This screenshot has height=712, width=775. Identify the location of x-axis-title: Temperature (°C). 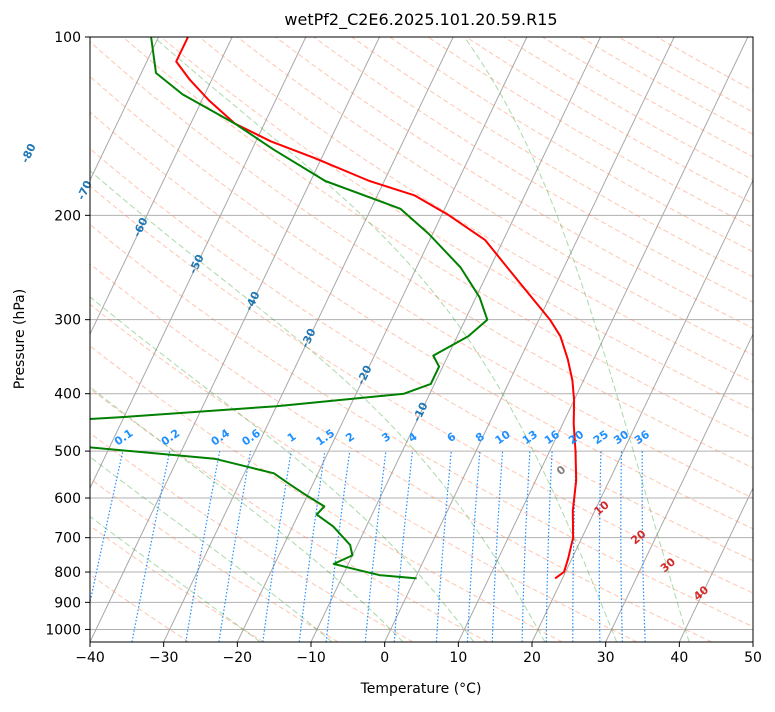
(421, 689).